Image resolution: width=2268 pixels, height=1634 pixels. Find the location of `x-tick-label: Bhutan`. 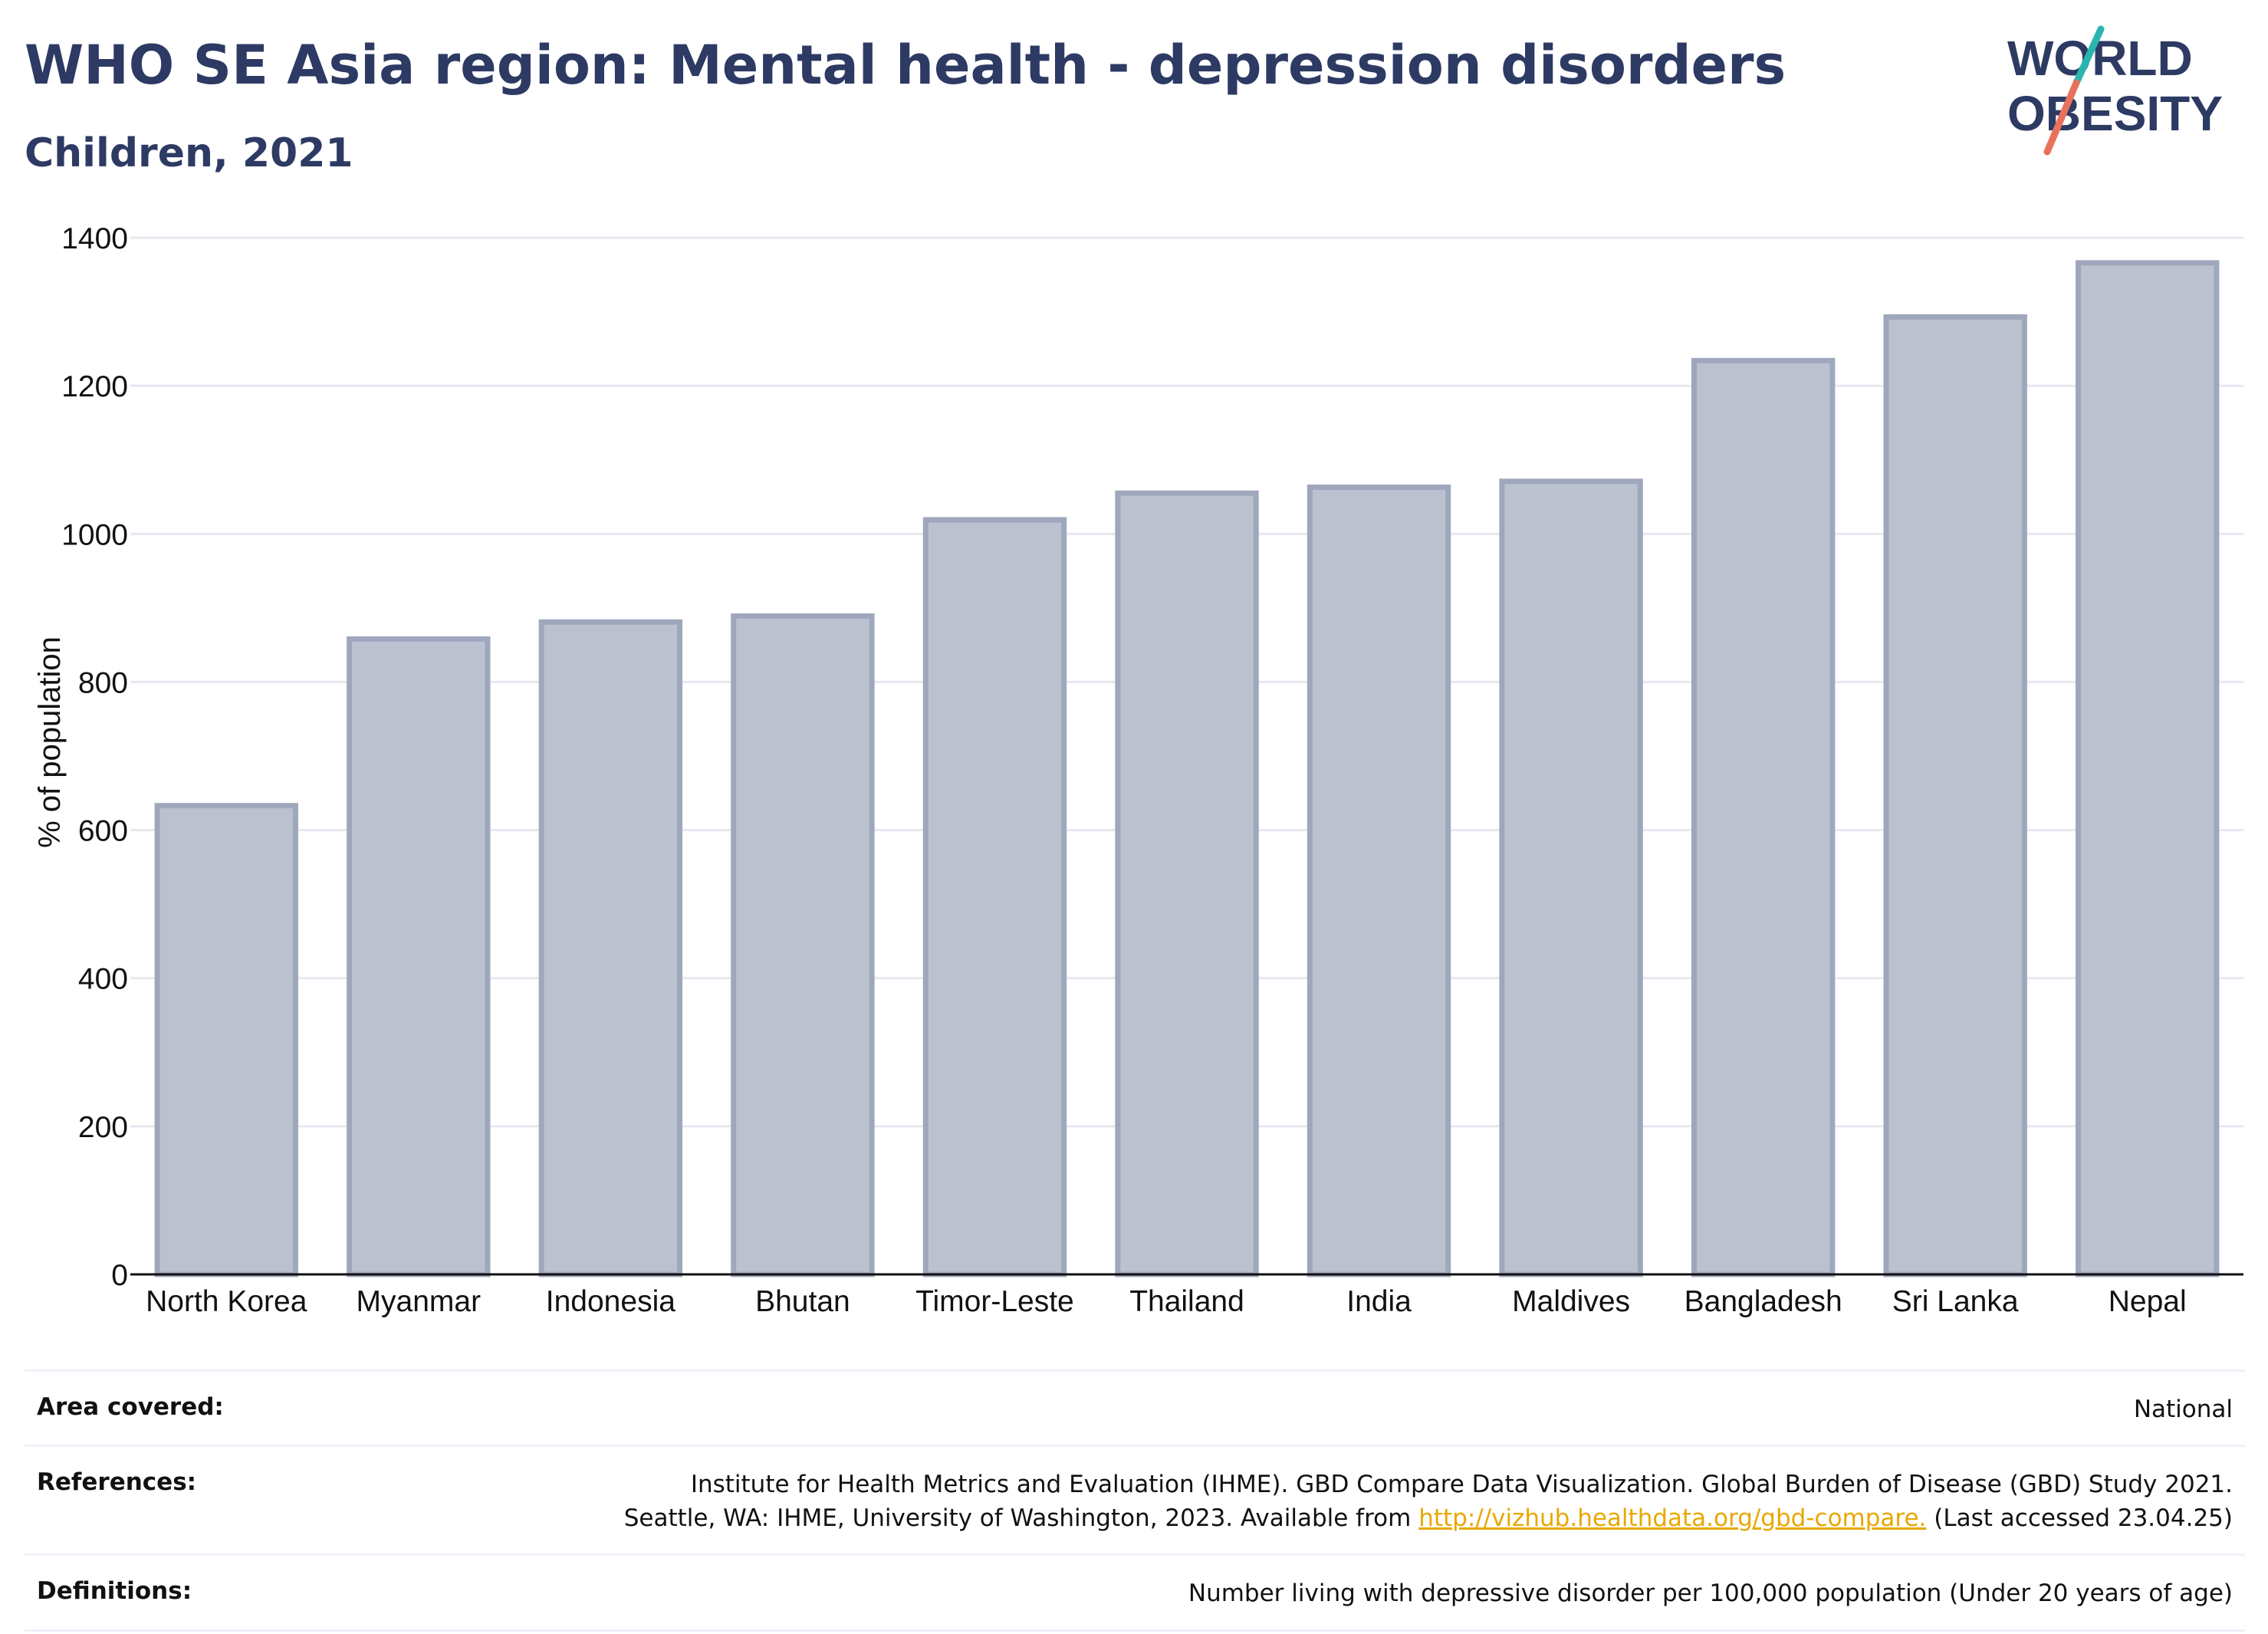

x-tick-label: Bhutan is located at coordinates (802, 1302).